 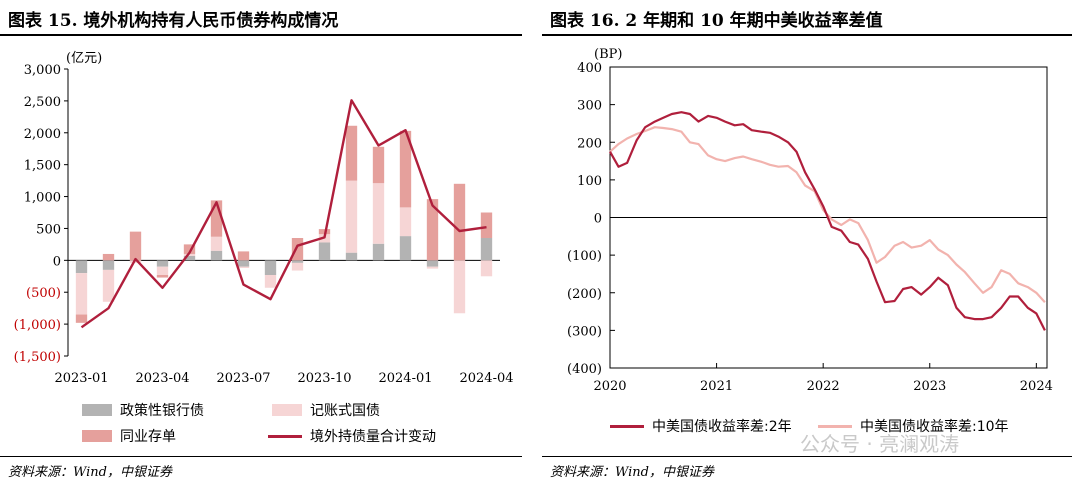 I want to click on legend-label: 境外持债量合计变动, so click(x=373, y=437).